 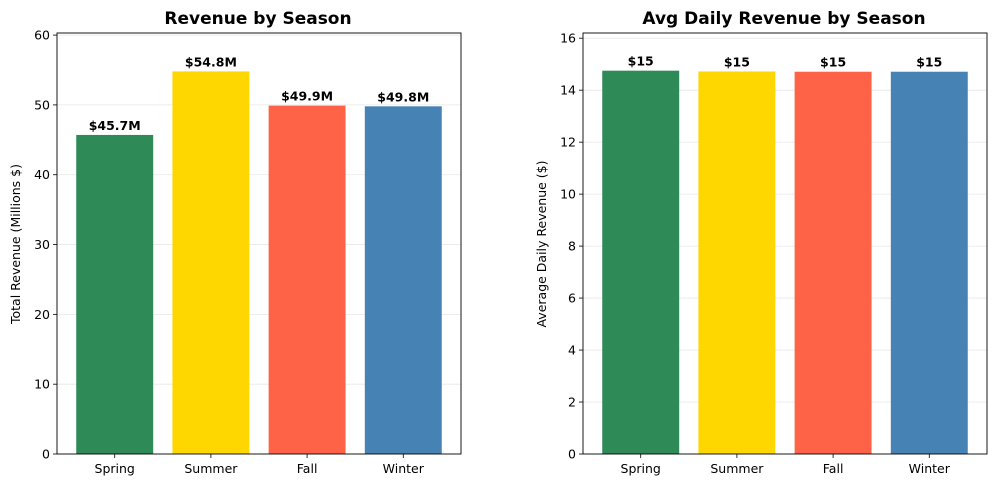 I want to click on data-label: $54.8M, so click(x=211, y=61).